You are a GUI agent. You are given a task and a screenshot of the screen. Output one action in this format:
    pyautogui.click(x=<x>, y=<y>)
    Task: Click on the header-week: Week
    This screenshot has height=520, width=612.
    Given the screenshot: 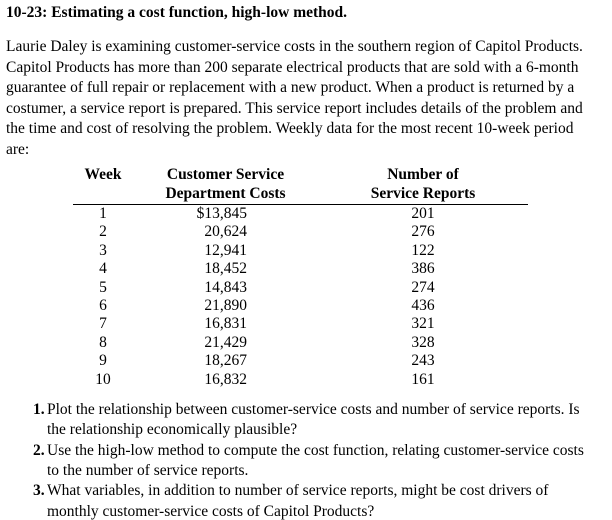 What is the action you would take?
    pyautogui.click(x=103, y=174)
    